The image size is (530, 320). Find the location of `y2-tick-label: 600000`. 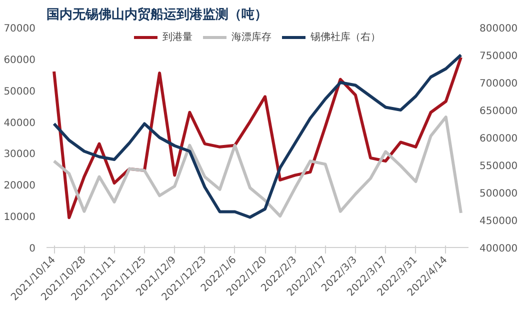

y2-tick-label: 600000 is located at coordinates (499, 139).